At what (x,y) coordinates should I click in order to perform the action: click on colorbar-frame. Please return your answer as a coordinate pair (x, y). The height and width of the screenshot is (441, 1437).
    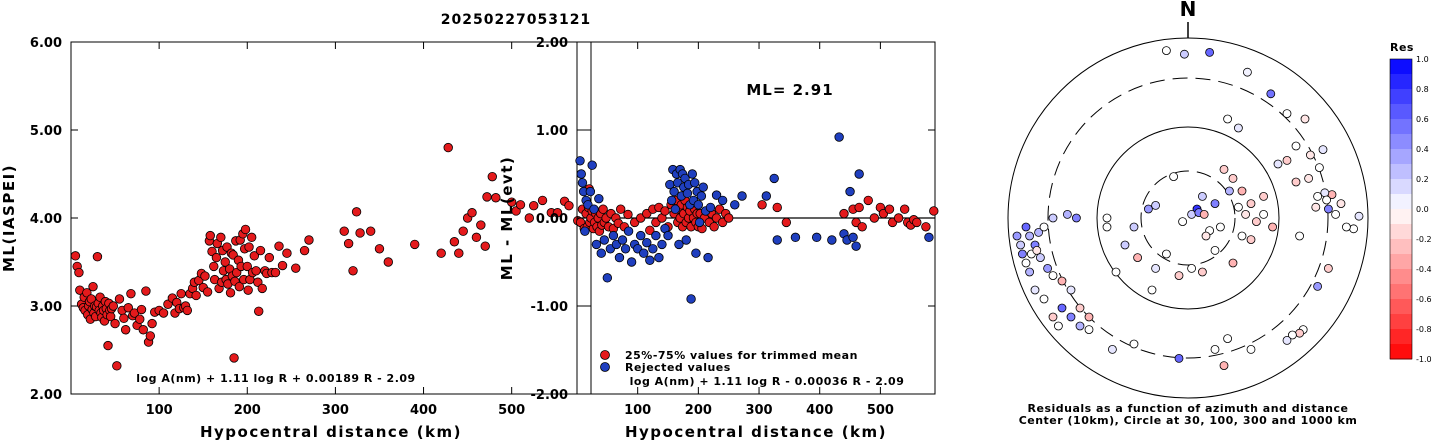
    Looking at the image, I should click on (1401, 209).